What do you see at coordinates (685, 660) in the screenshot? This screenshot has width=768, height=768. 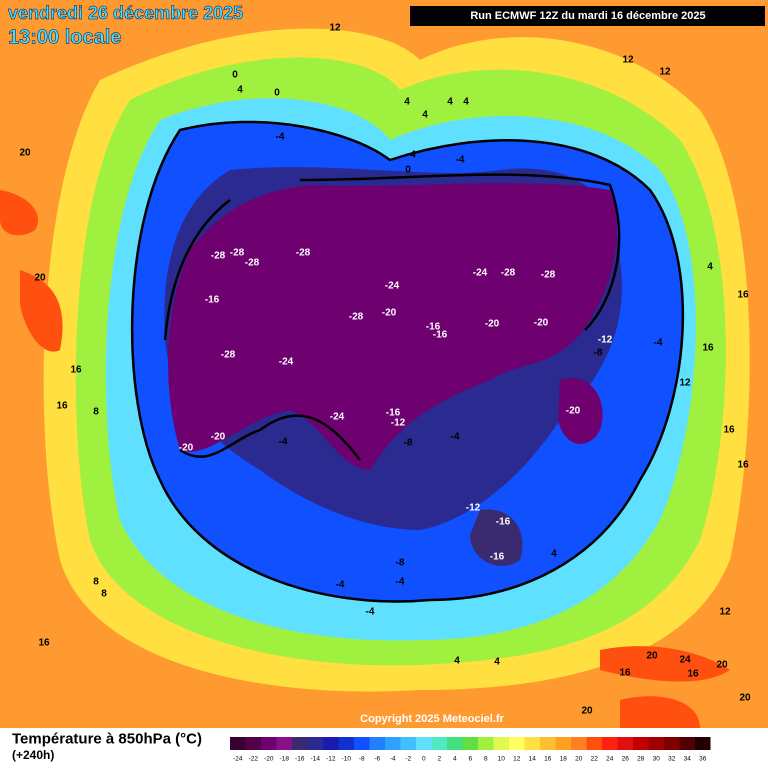 I see `contour-label: 24` at bounding box center [685, 660].